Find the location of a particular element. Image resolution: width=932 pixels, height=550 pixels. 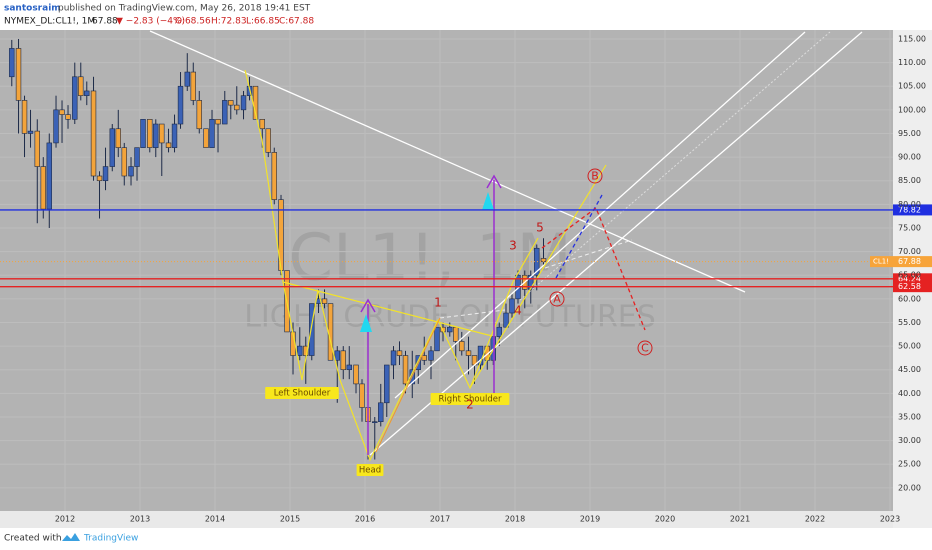

annotation: Left Shoulder is located at coordinates (302, 394).